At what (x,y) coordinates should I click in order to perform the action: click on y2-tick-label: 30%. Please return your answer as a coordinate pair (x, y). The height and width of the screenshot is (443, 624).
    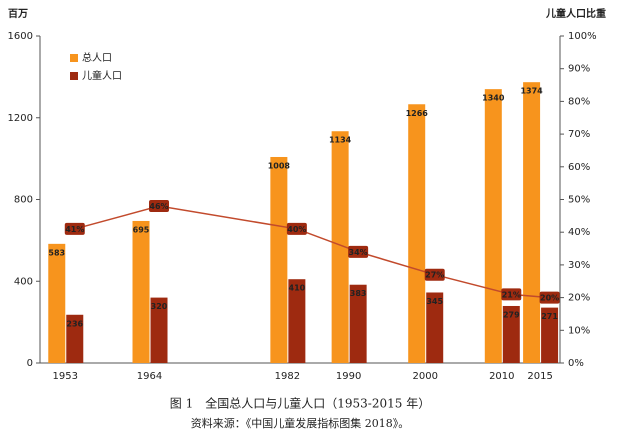
    Looking at the image, I should click on (579, 265).